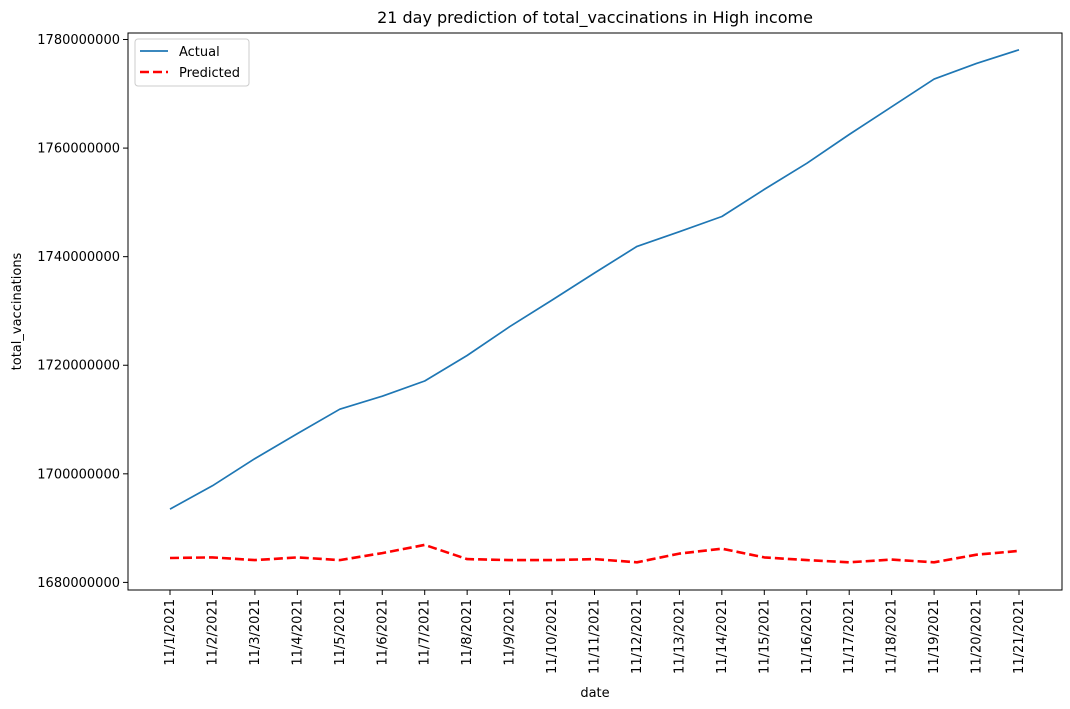 The height and width of the screenshot is (709, 1070). I want to click on x-tick-label: 11/14/2021, so click(722, 636).